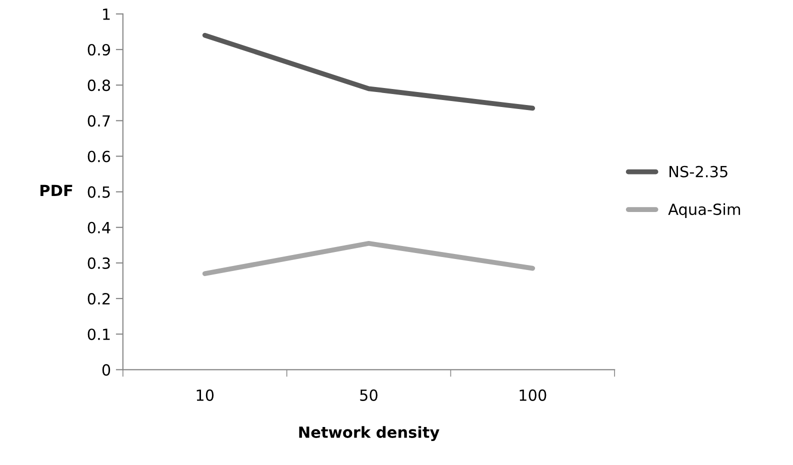 The image size is (793, 465). I want to click on legend-label: NS-2.35, so click(699, 172).